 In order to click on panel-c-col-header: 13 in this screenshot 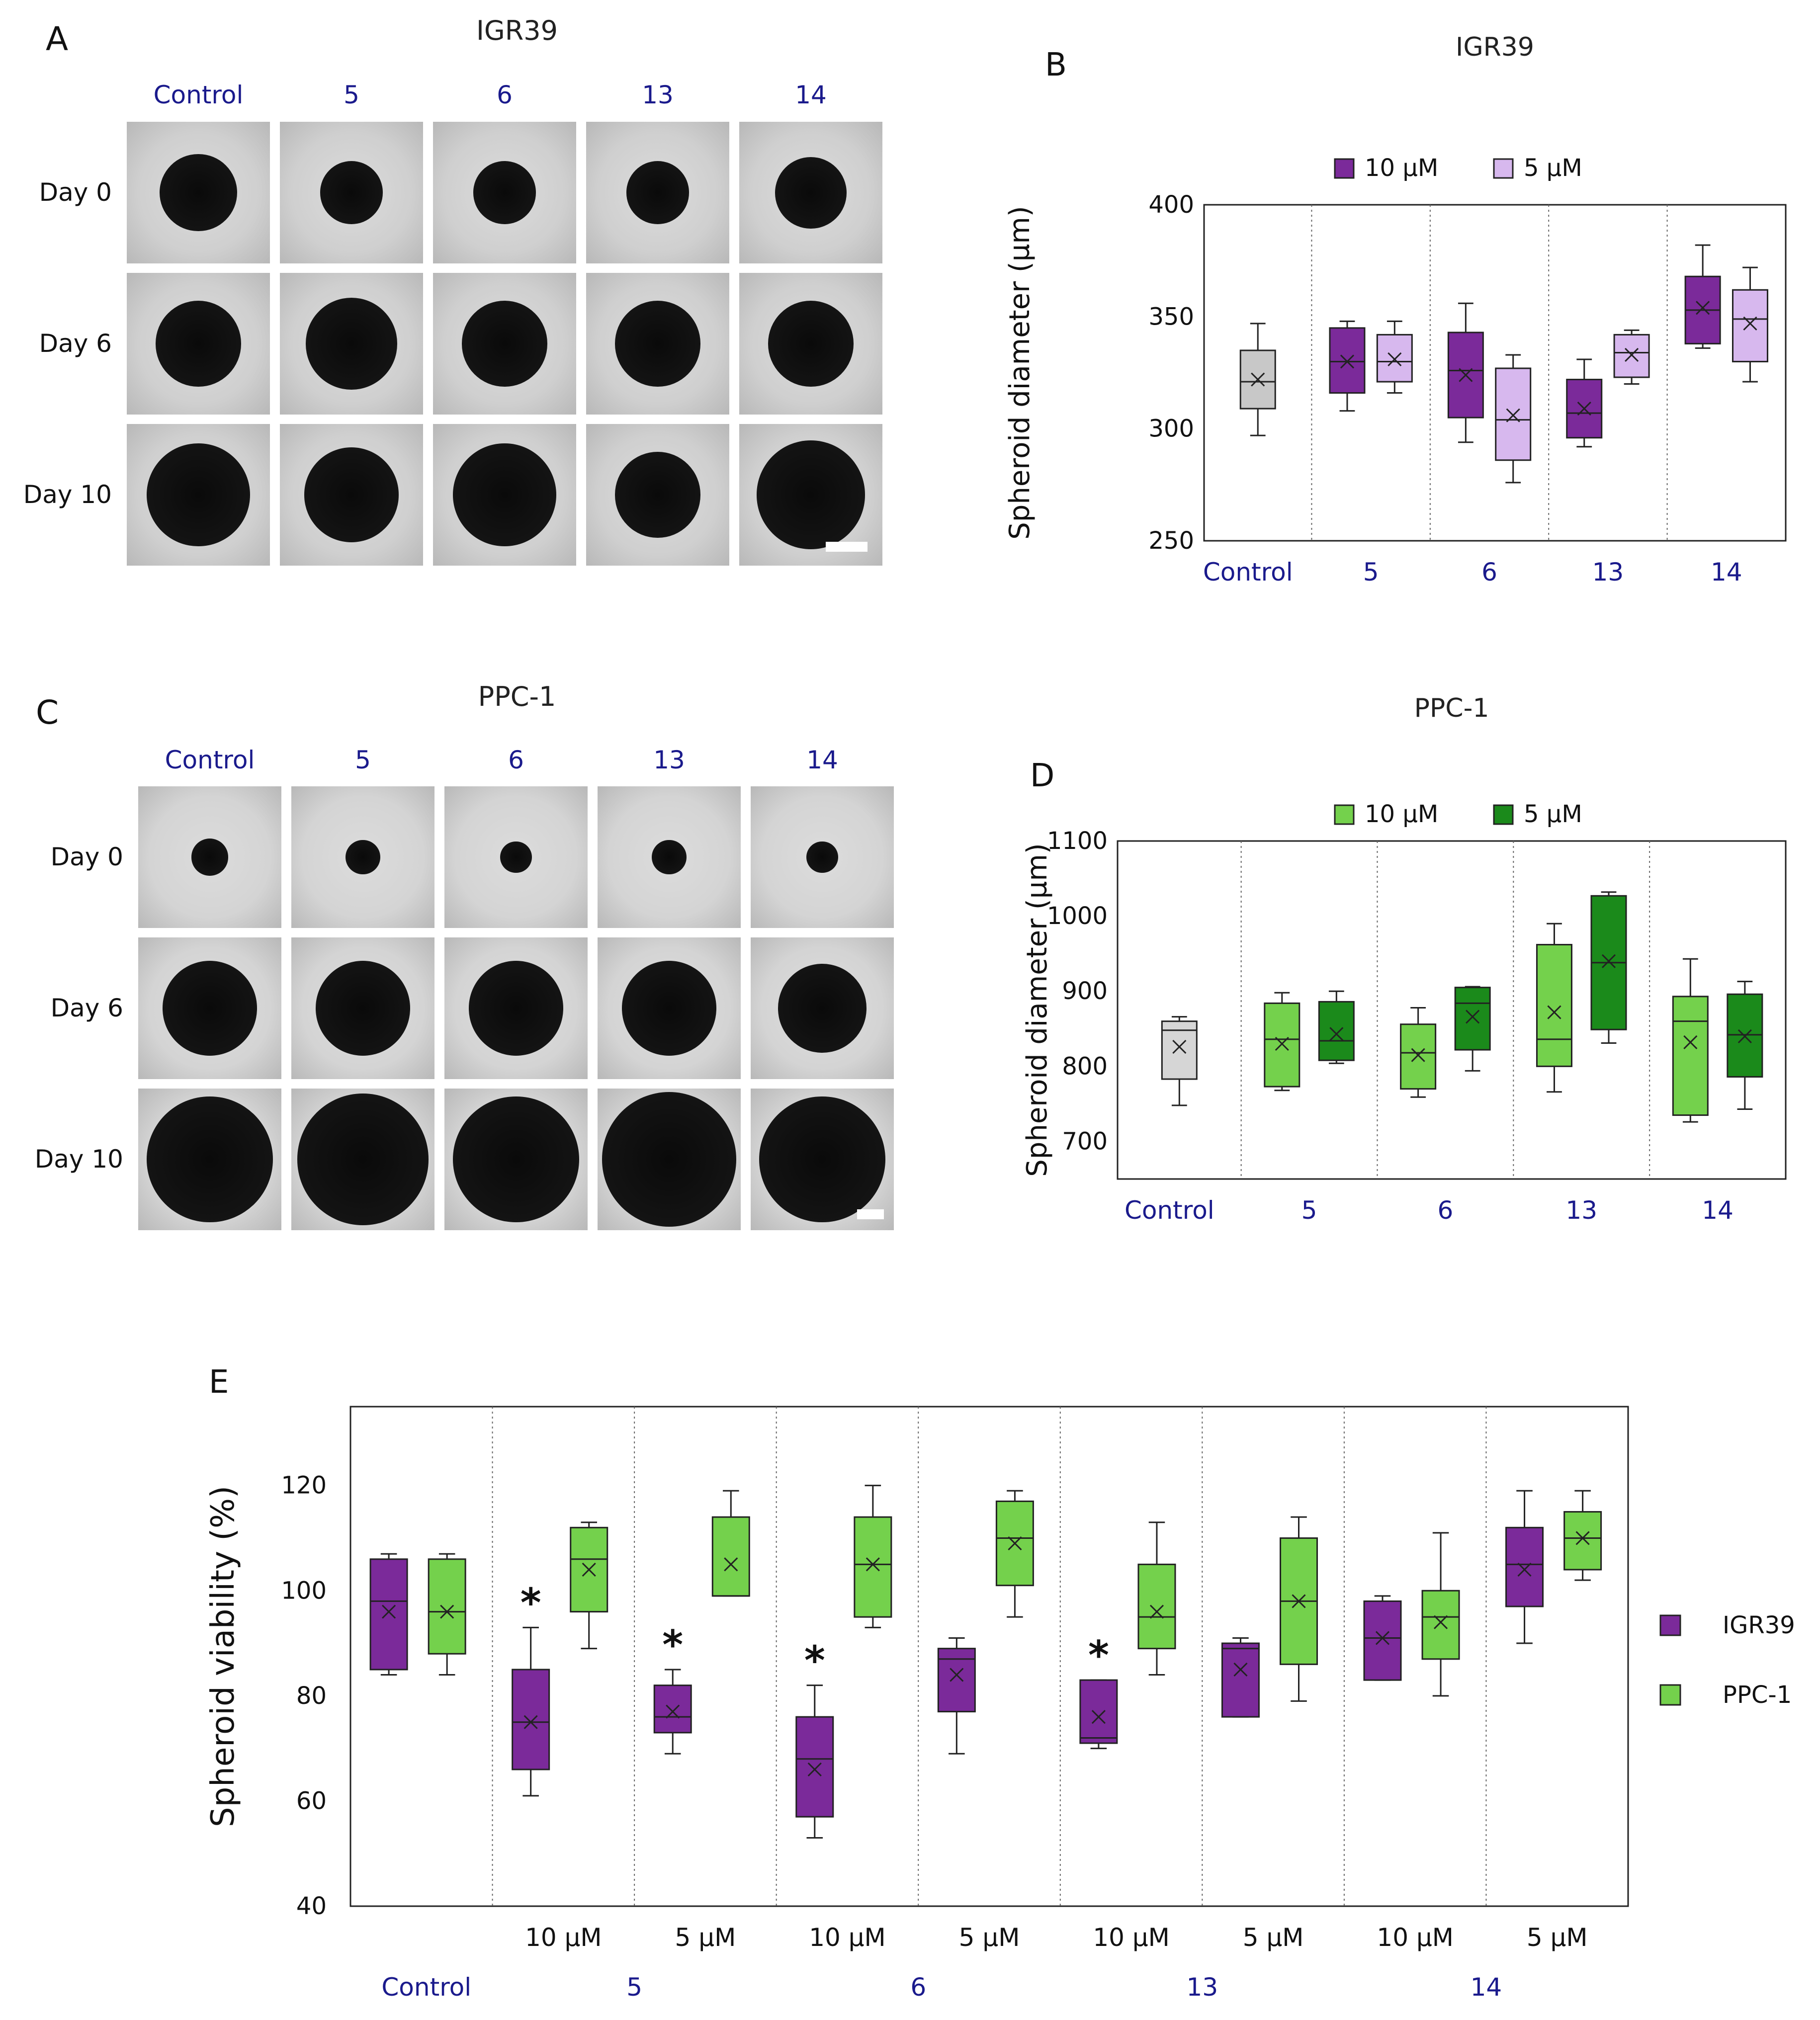, I will do `click(669, 760)`.